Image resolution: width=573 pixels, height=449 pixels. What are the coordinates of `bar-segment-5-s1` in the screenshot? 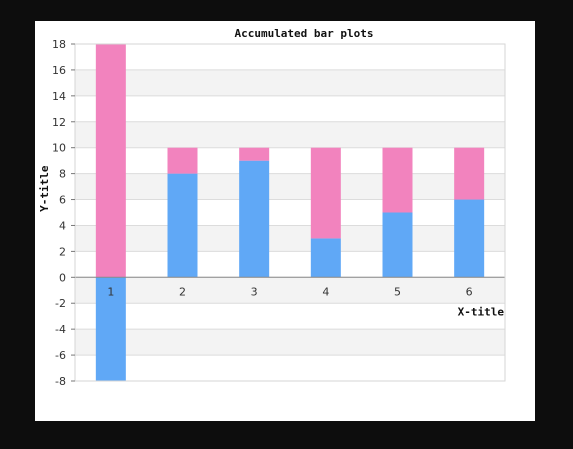 It's located at (397, 245).